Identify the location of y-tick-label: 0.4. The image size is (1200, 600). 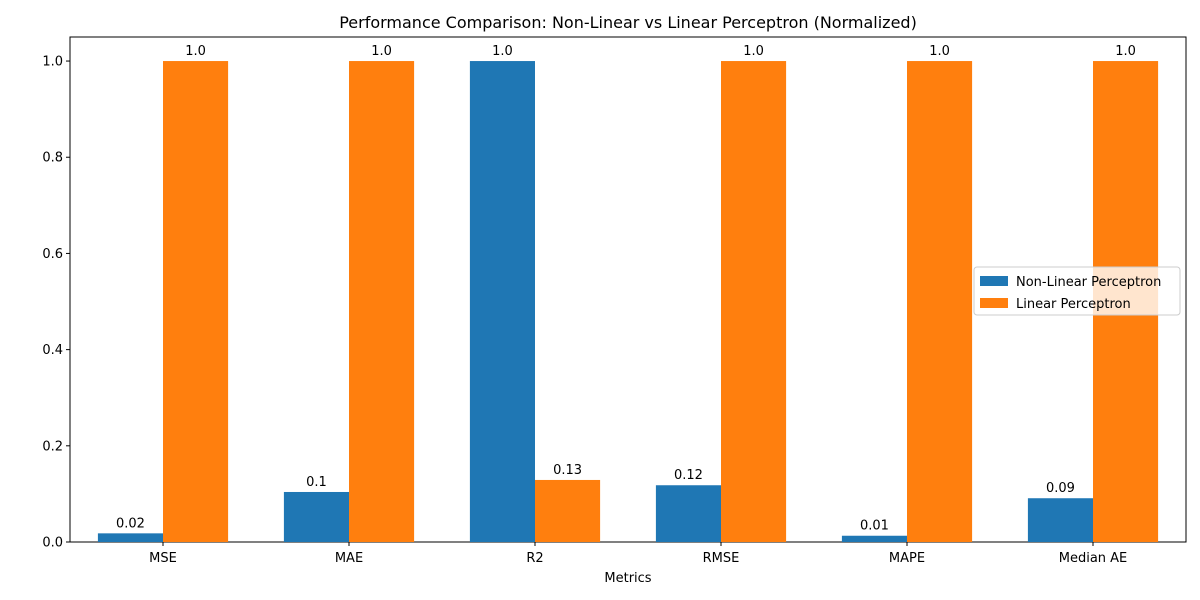
(52, 350).